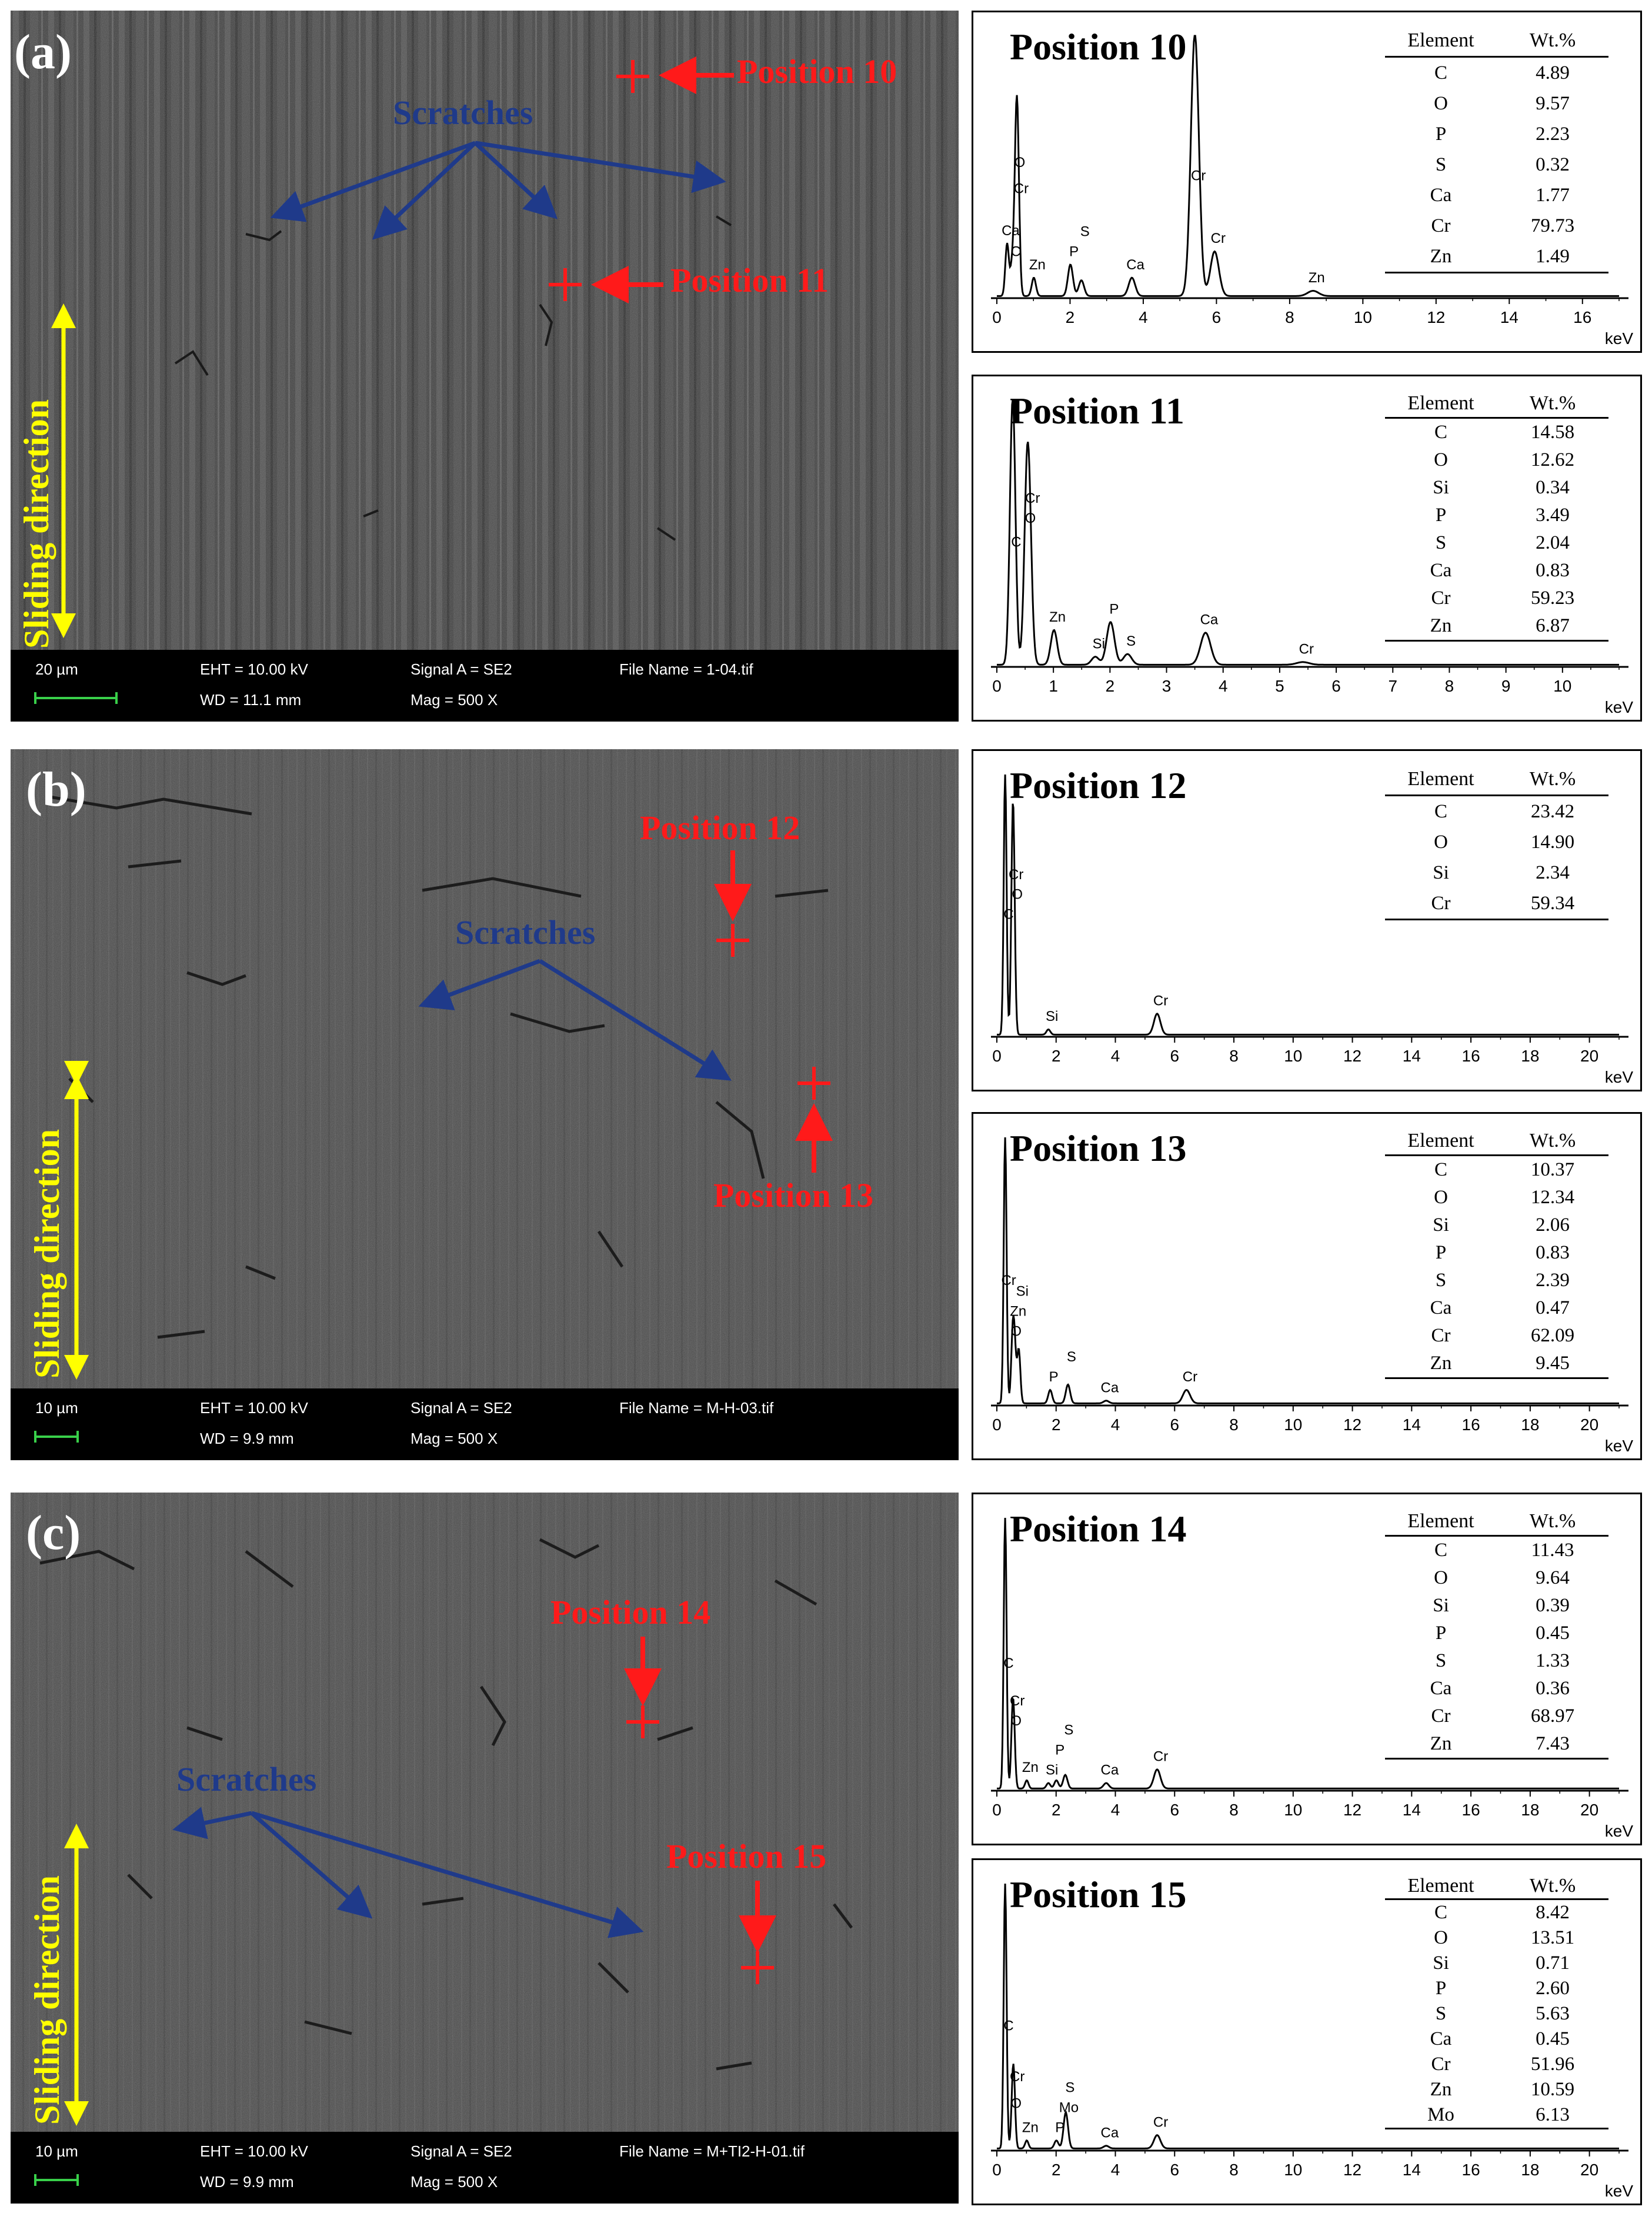 This screenshot has width=1652, height=2220. Describe the element at coordinates (1553, 1963) in the screenshot. I see `wt-cell: 0.71` at that location.